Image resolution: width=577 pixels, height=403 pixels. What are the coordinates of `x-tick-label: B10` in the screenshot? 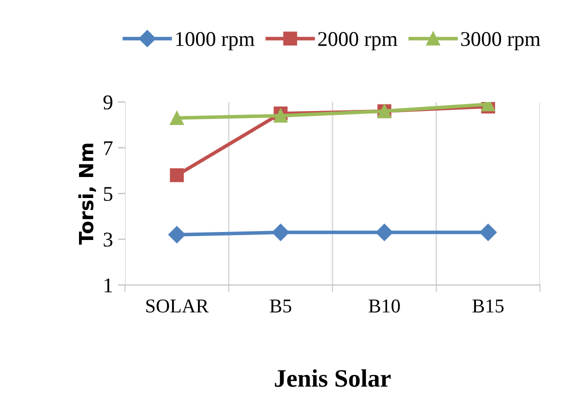 It's located at (384, 306).